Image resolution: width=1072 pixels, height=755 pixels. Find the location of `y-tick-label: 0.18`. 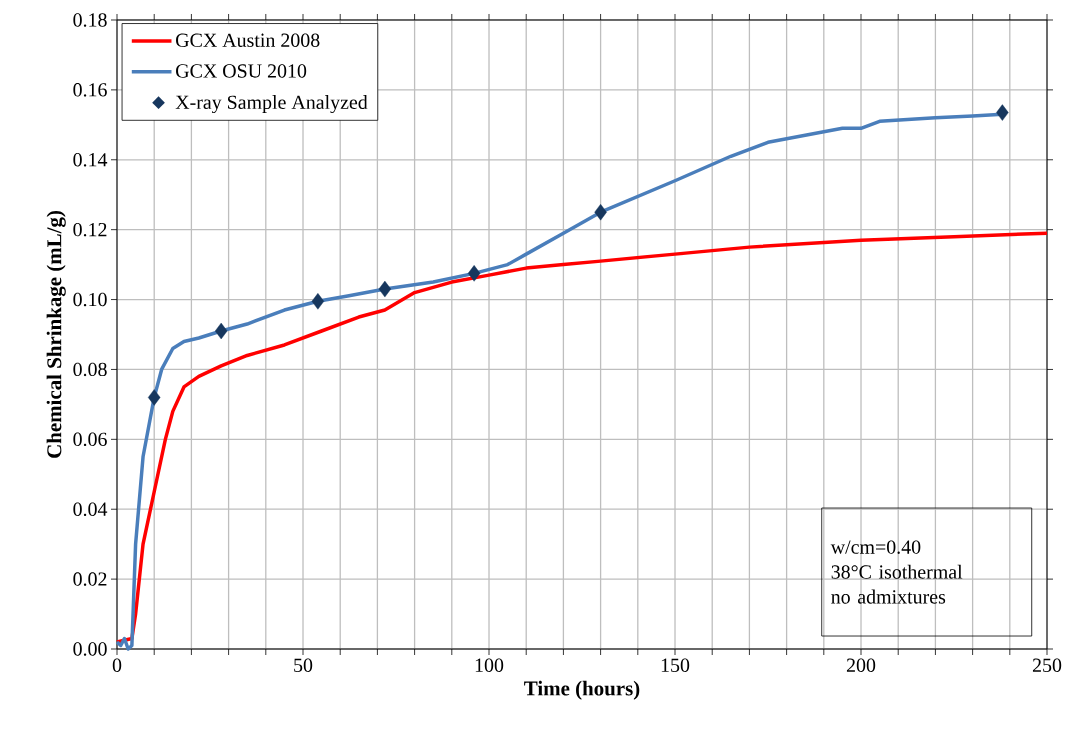

y-tick-label: 0.18 is located at coordinates (90, 20).